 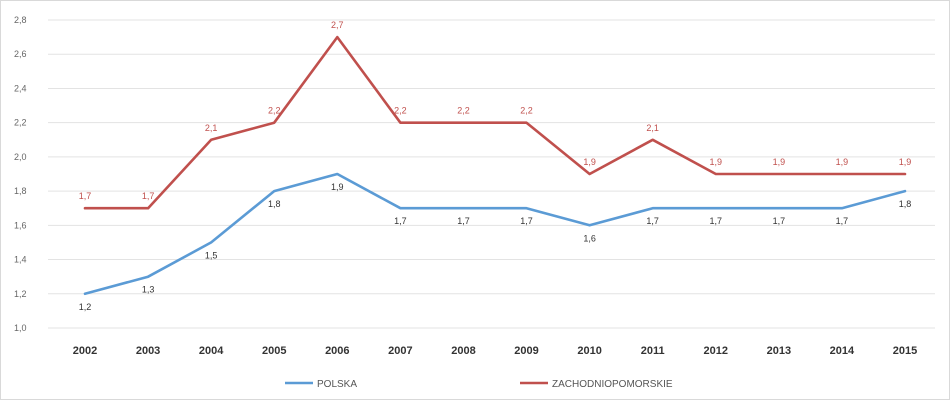 I want to click on y-tick-label: 2,0, so click(x=20, y=157).